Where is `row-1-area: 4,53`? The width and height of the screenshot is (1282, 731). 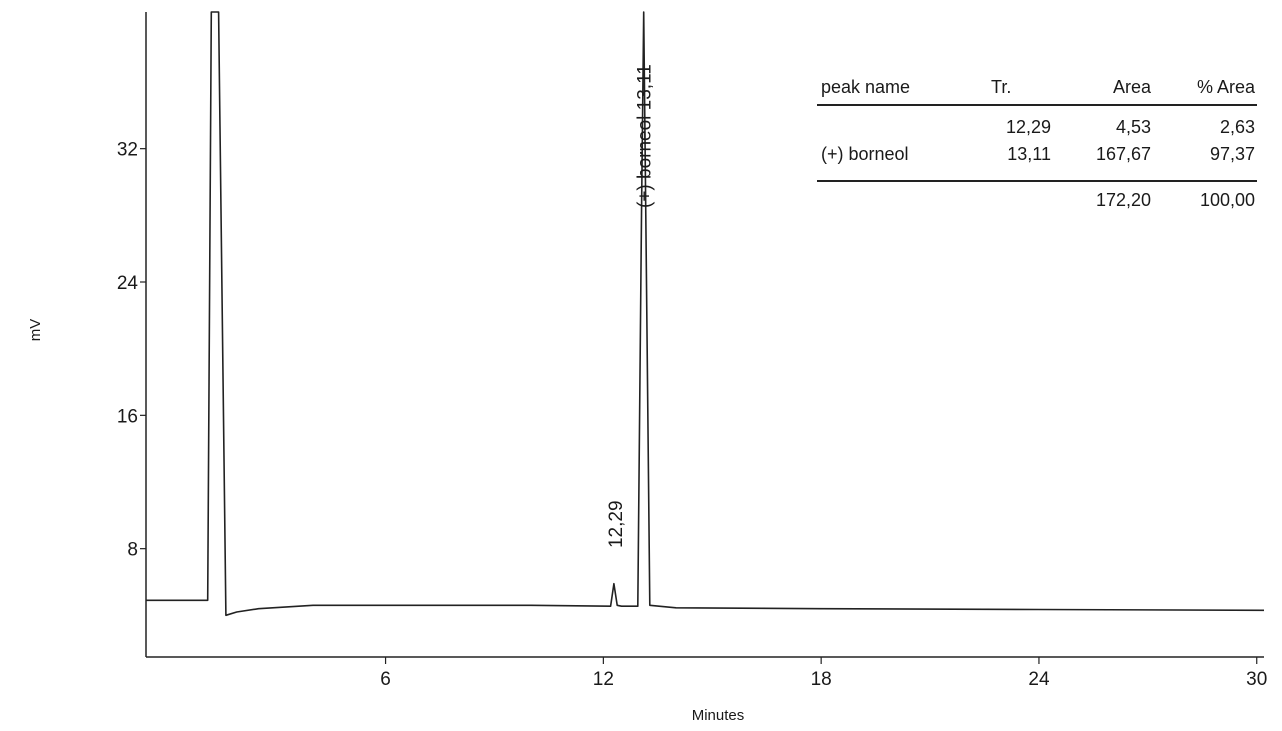 row-1-area: 4,53 is located at coordinates (1133, 127).